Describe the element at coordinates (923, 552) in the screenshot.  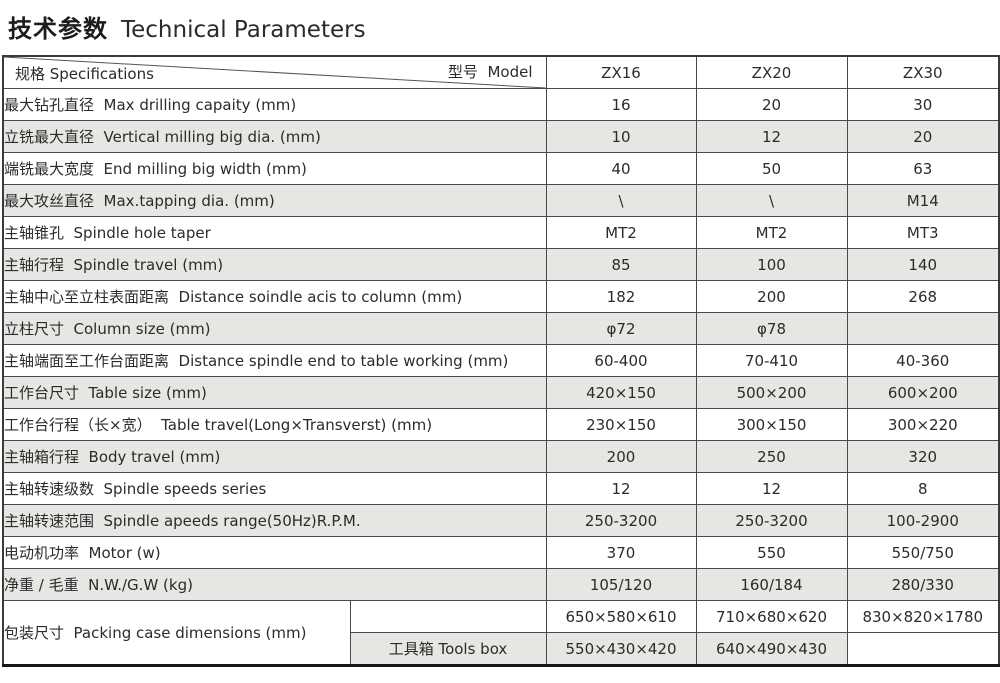
I see `value-cell: 550/750` at that location.